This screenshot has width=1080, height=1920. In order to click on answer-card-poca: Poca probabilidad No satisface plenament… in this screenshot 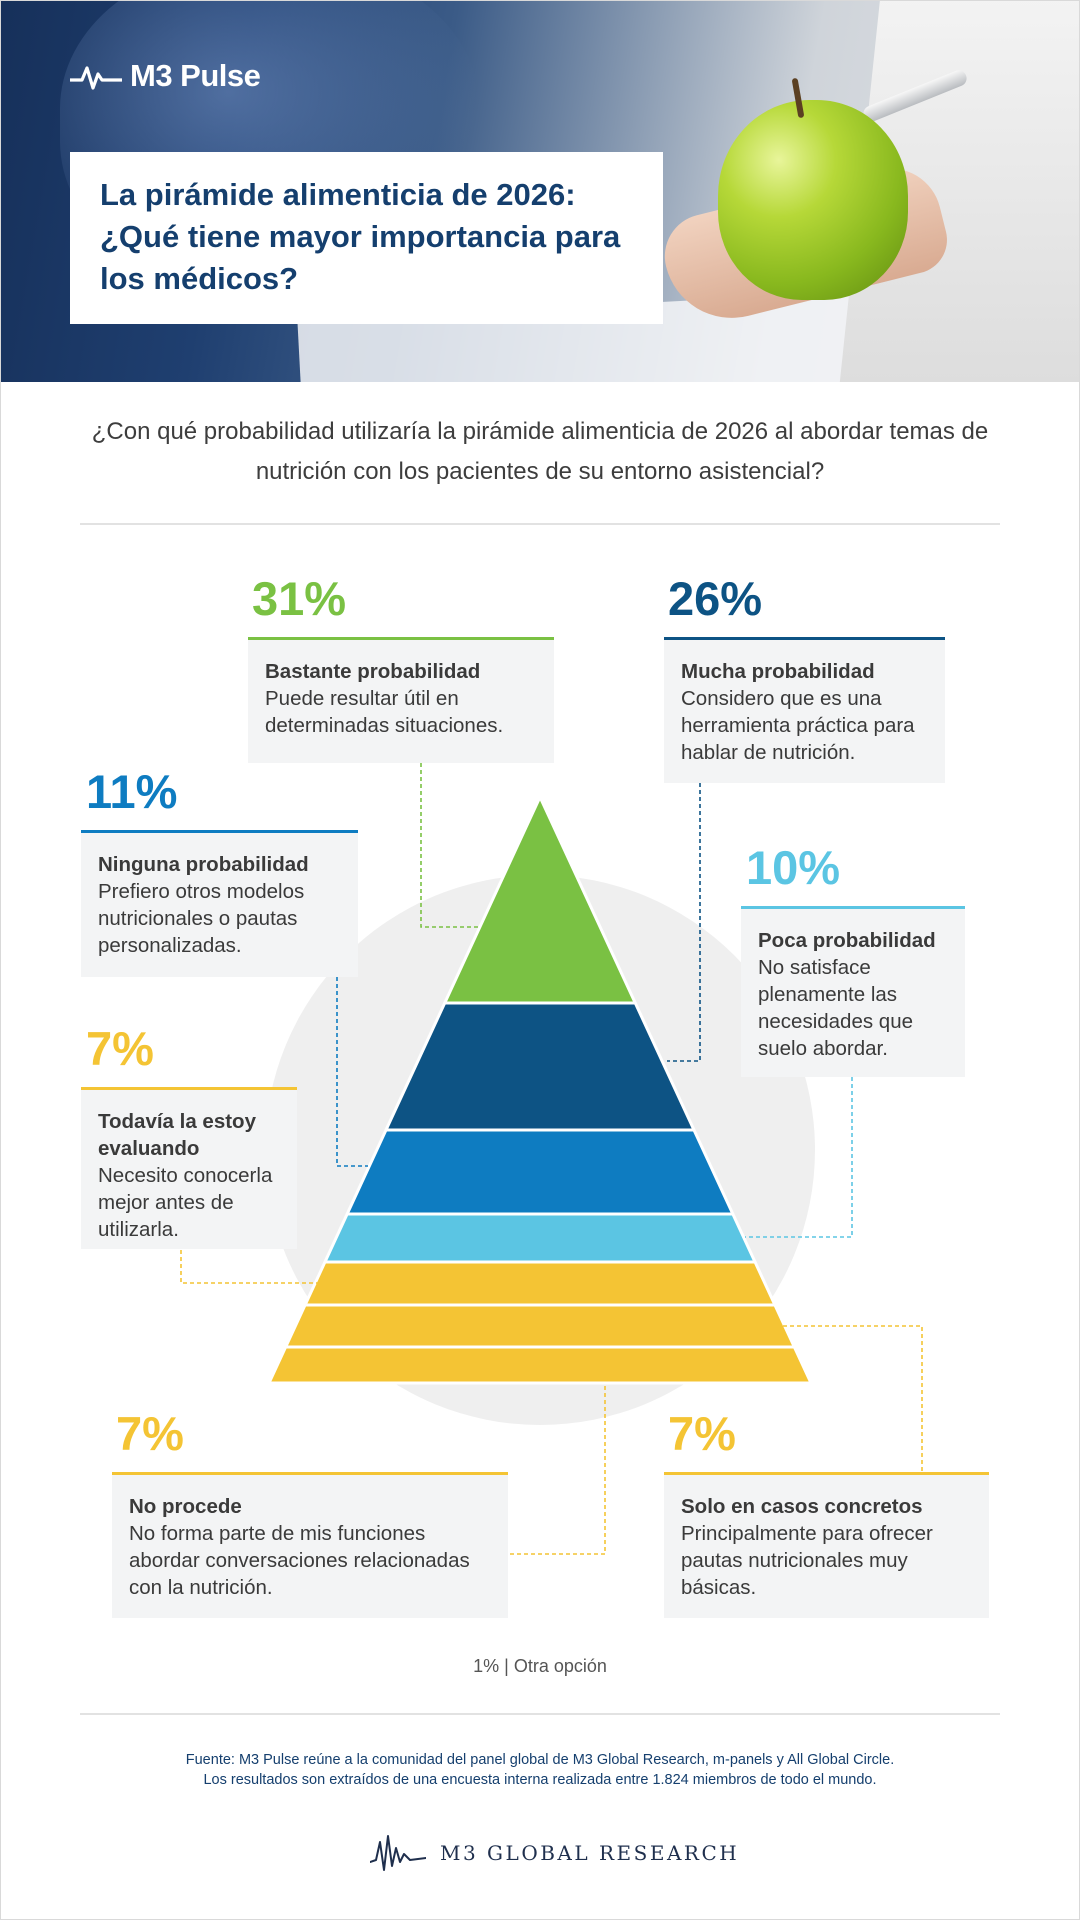, I will do `click(853, 991)`.